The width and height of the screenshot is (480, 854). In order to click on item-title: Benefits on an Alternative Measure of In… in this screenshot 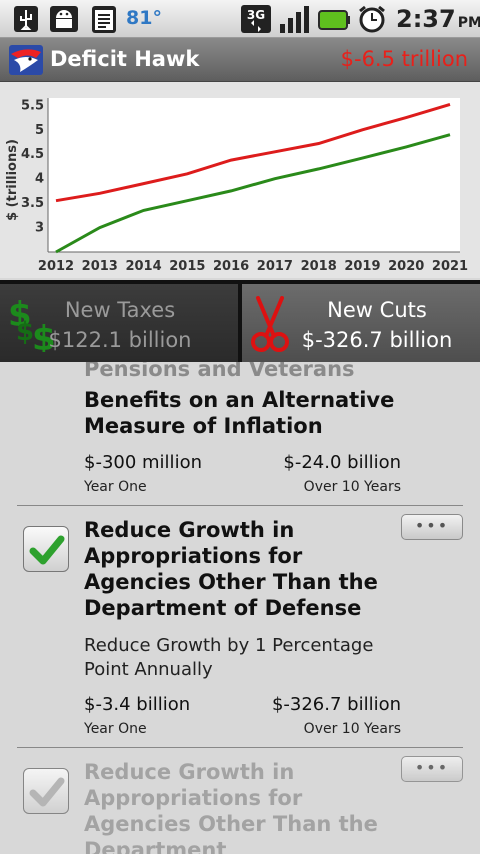, I will do `click(239, 413)`.